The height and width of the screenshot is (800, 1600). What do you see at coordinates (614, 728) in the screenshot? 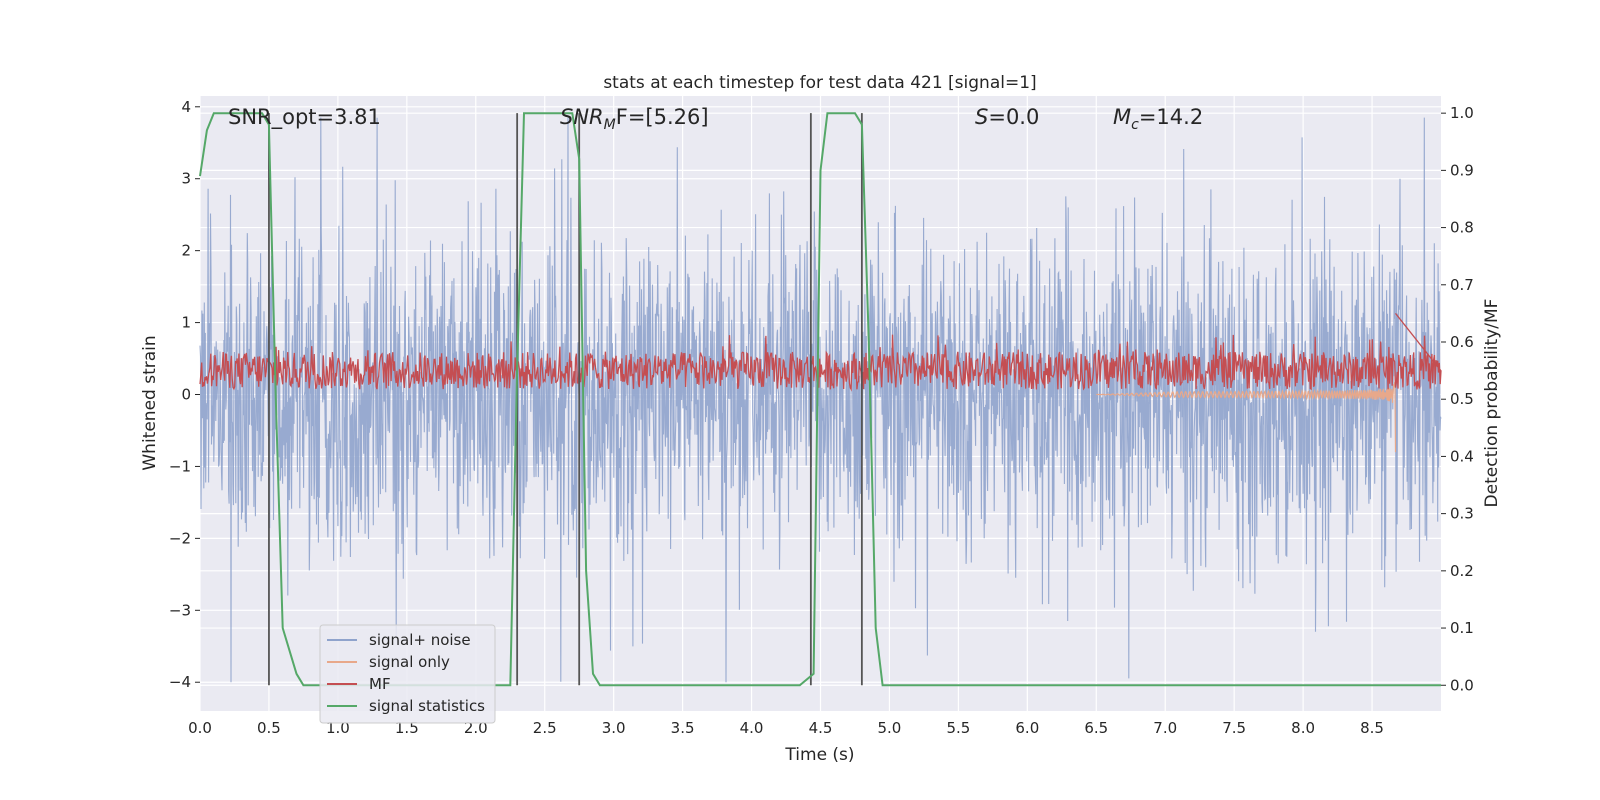
I see `x-tick-label: 3.0` at bounding box center [614, 728].